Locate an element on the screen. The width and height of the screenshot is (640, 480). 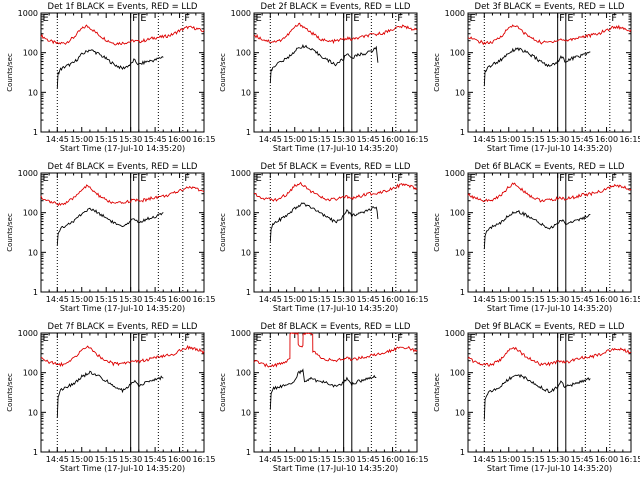
chart-title: Det 5f BLACK = Events, RED = LLD is located at coordinates (336, 167).